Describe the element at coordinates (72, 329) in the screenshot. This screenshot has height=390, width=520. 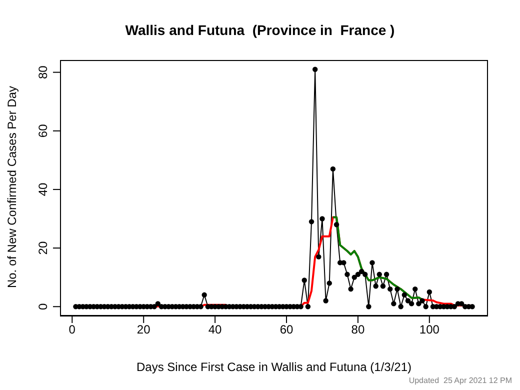
I see `x-tick-label: 0` at that location.